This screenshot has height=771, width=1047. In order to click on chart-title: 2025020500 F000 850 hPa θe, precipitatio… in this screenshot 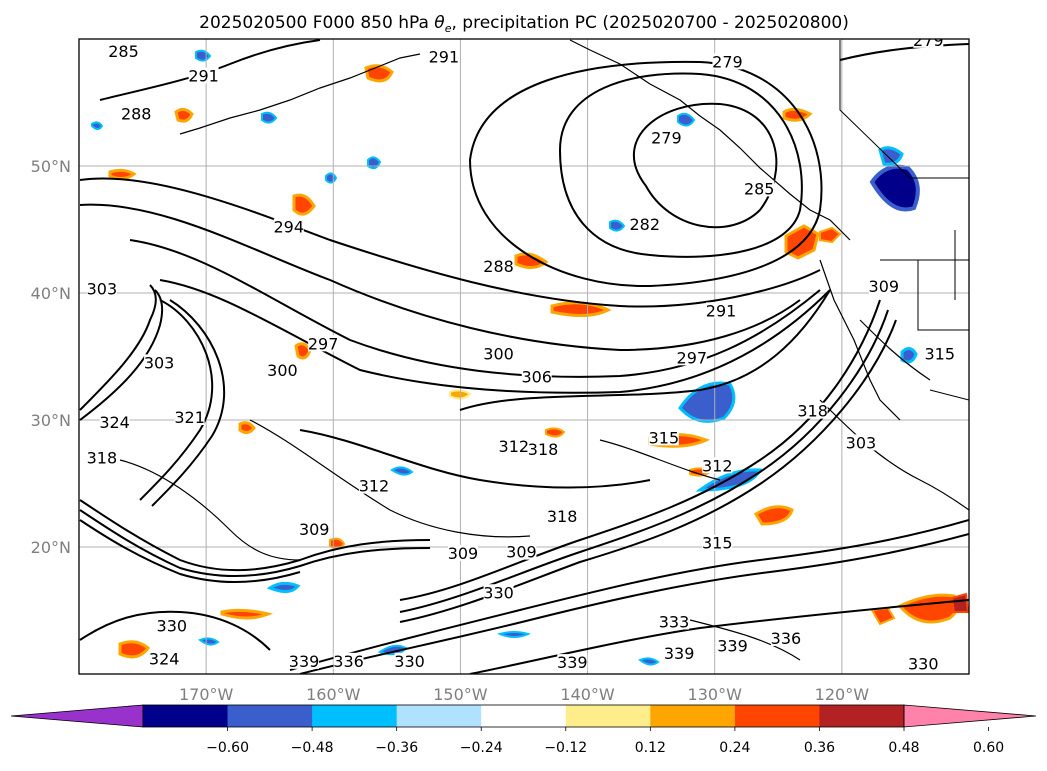, I will do `click(524, 24)`.